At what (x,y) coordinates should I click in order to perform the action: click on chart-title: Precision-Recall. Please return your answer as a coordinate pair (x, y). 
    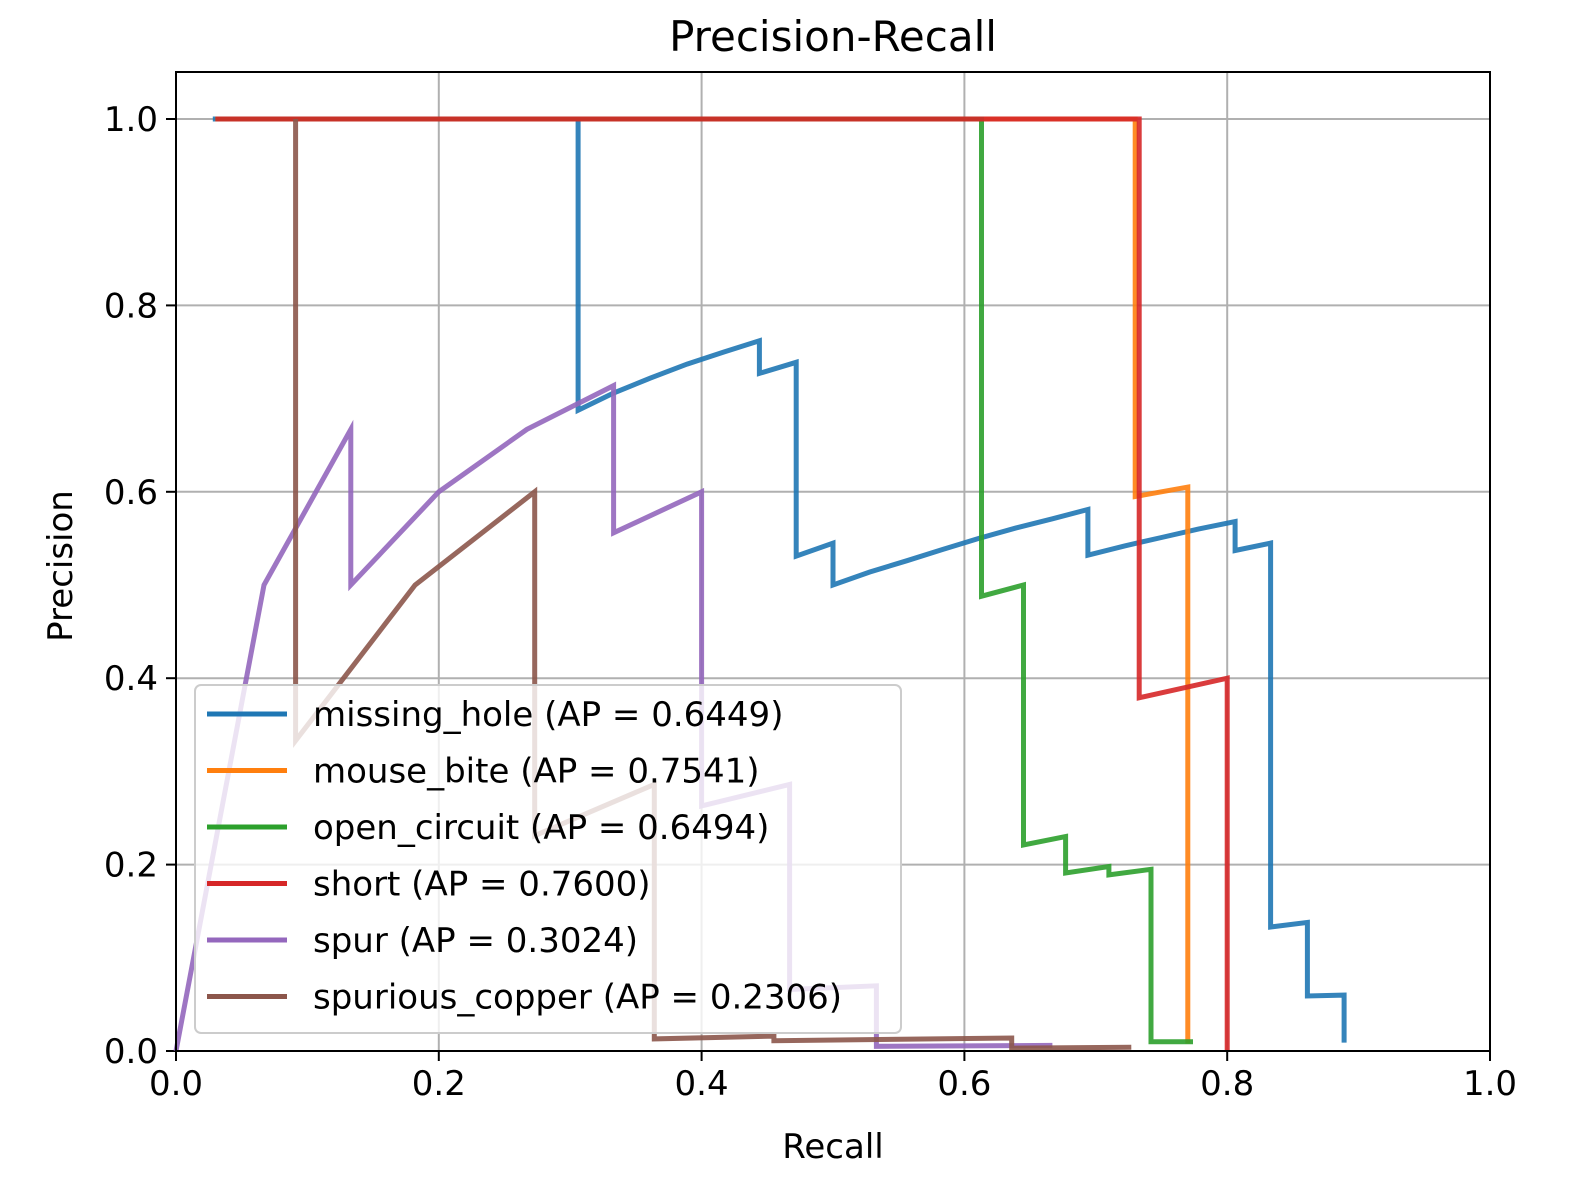
    Looking at the image, I should click on (833, 36).